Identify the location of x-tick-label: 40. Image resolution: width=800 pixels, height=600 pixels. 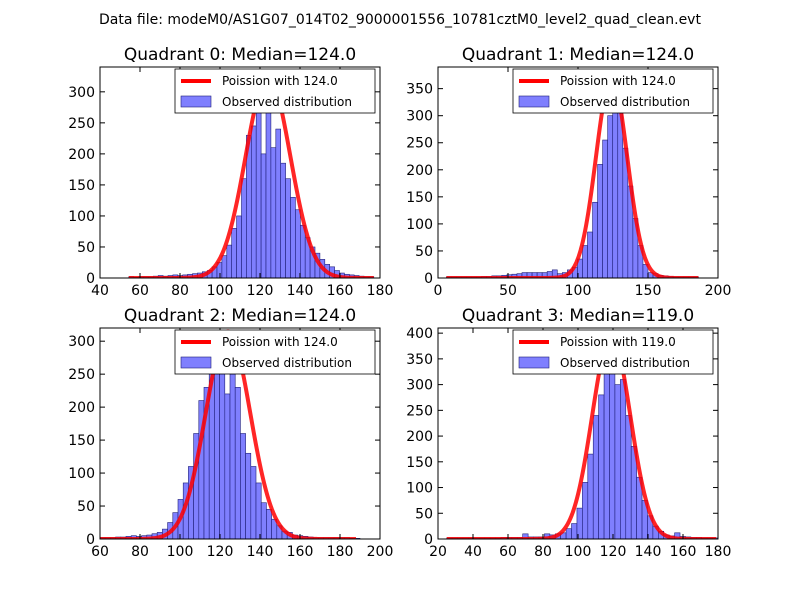
(473, 552).